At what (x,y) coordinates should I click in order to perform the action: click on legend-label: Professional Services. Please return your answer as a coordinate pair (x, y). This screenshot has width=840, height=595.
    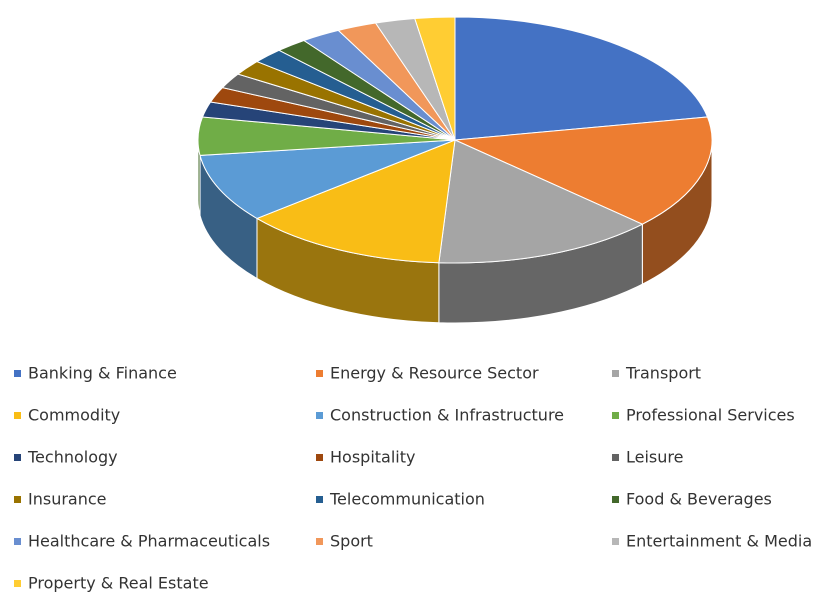
    Looking at the image, I should click on (710, 415).